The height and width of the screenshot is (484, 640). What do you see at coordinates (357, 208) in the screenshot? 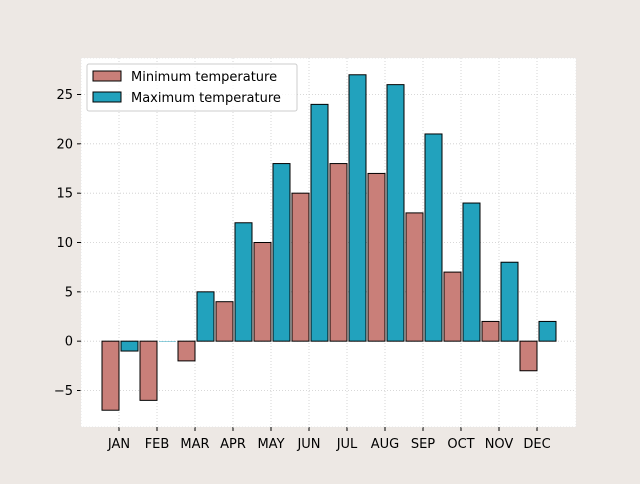
I see `max-temp-bar-jul` at bounding box center [357, 208].